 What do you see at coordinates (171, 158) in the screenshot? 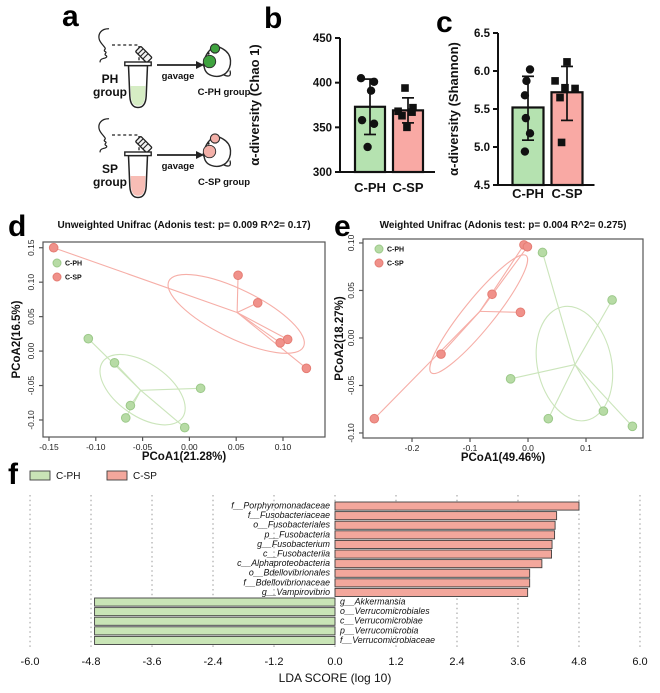
I see `gavage-row-sp: SP group gavage C-SP group` at bounding box center [171, 158].